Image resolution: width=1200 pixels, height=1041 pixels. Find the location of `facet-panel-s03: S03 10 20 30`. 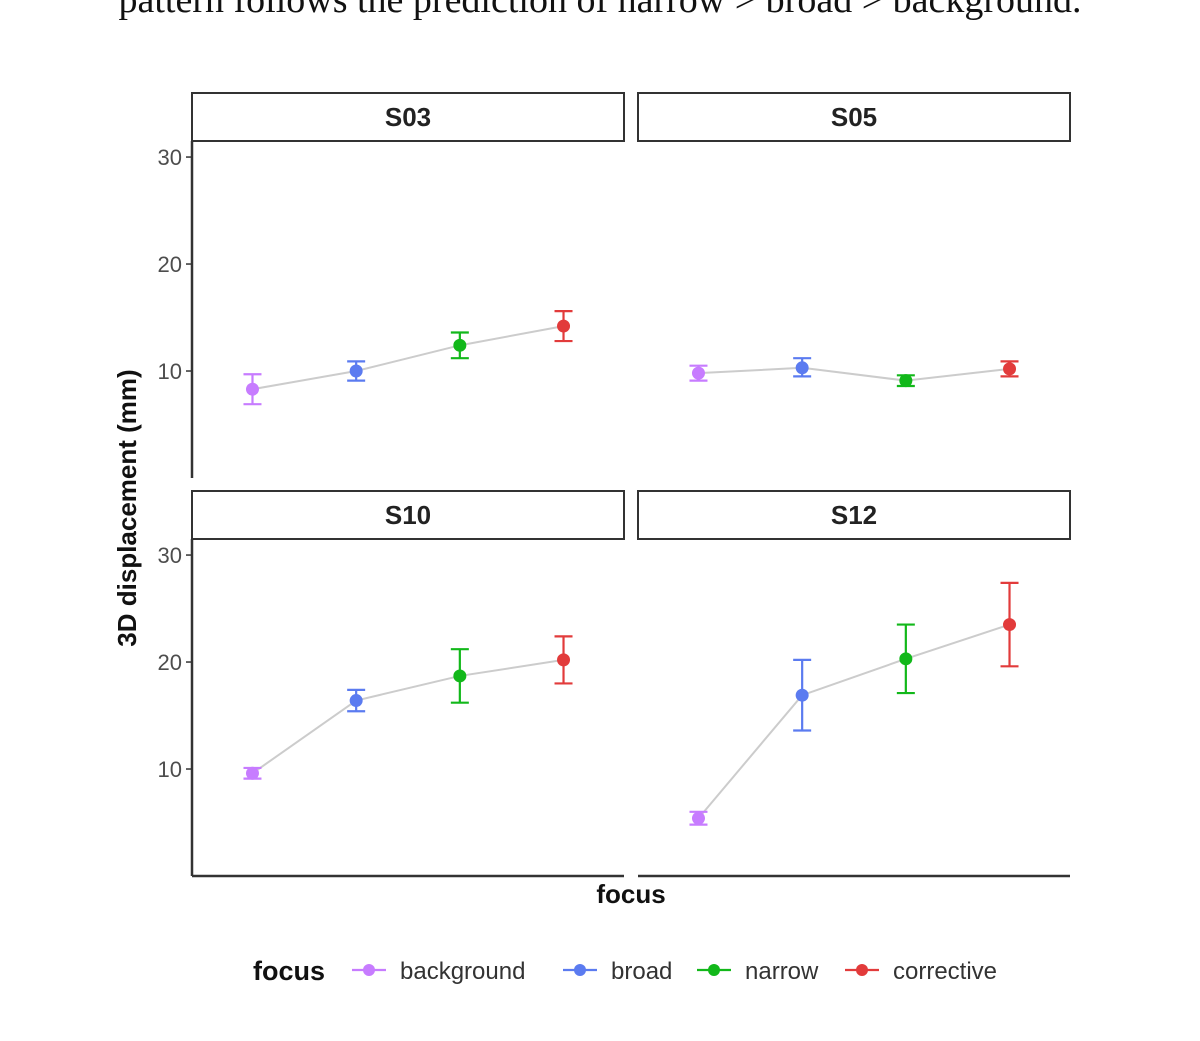

facet-panel-s03: S03 10 20 30 is located at coordinates (391, 285).